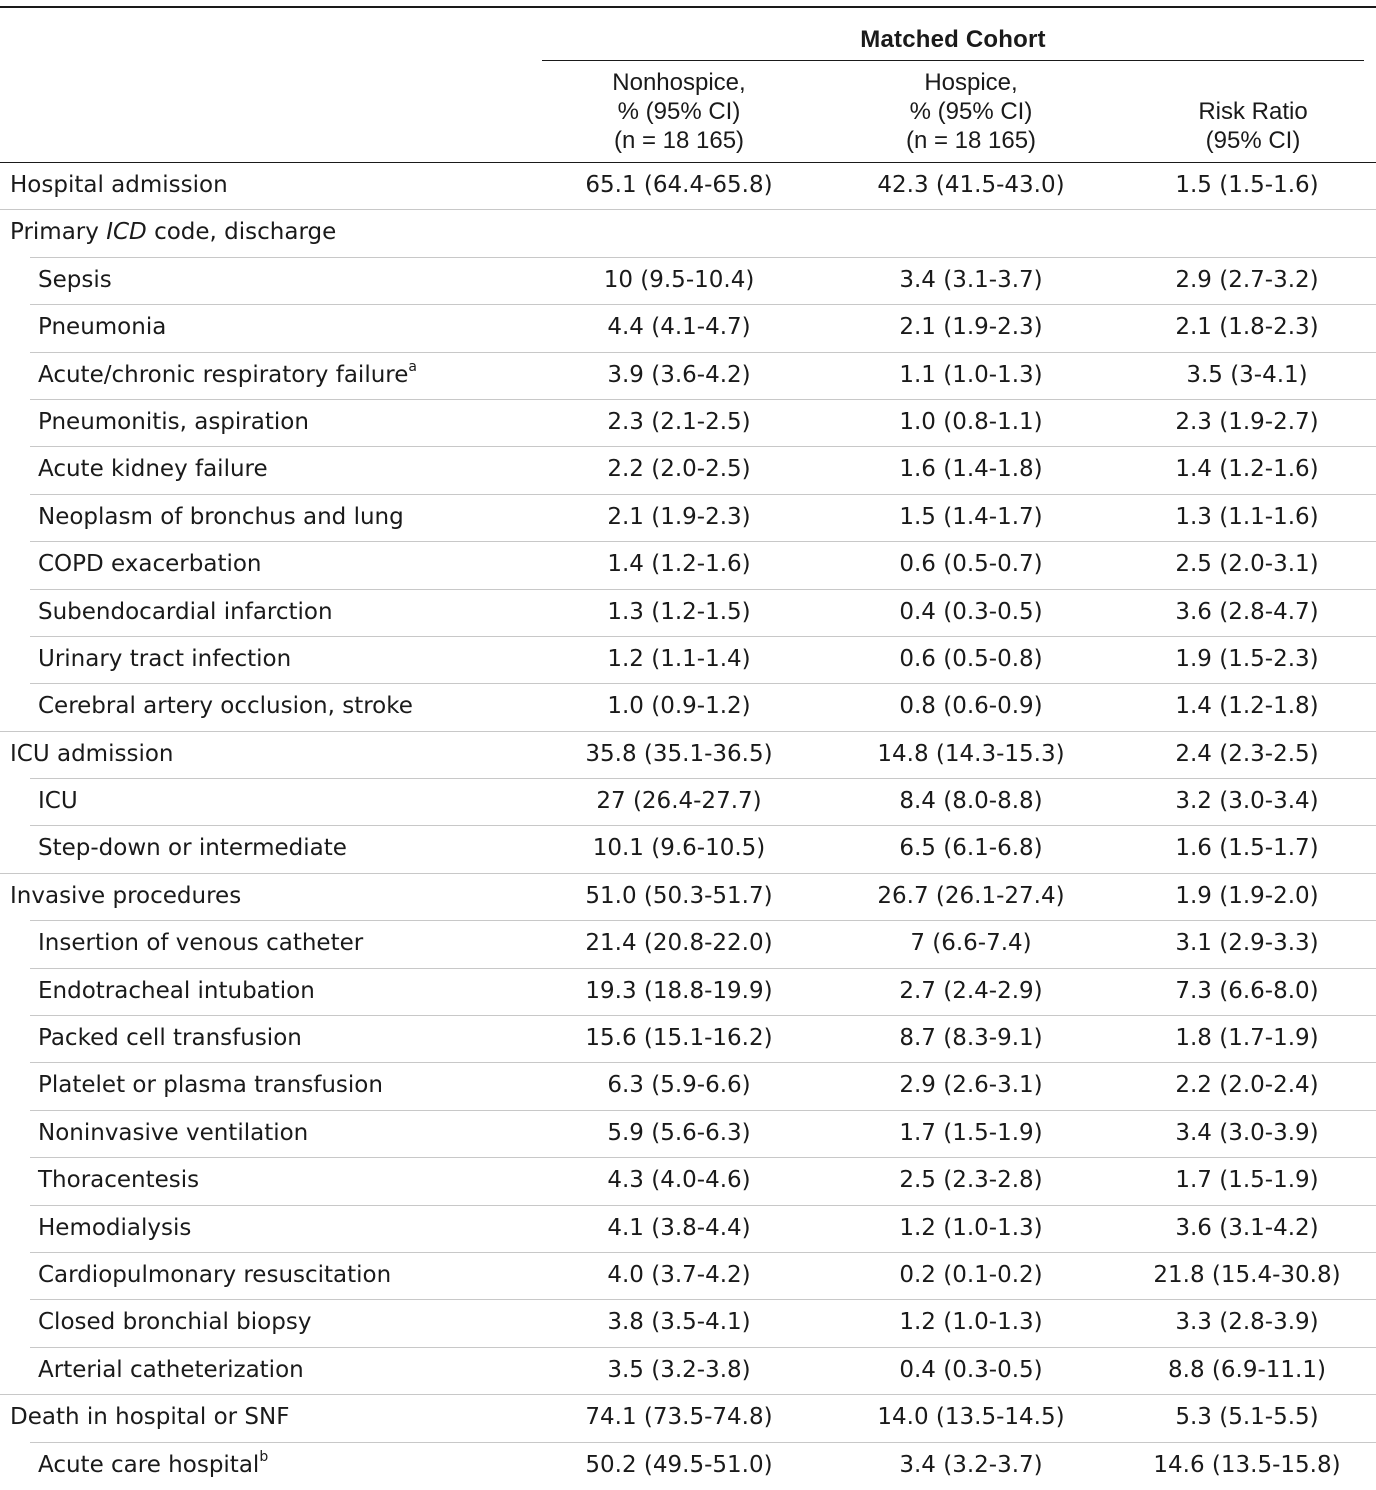 The height and width of the screenshot is (1490, 1376). Describe the element at coordinates (1247, 516) in the screenshot. I see `cell-risk-ratio: 1.3 (1.1-1.6)` at that location.